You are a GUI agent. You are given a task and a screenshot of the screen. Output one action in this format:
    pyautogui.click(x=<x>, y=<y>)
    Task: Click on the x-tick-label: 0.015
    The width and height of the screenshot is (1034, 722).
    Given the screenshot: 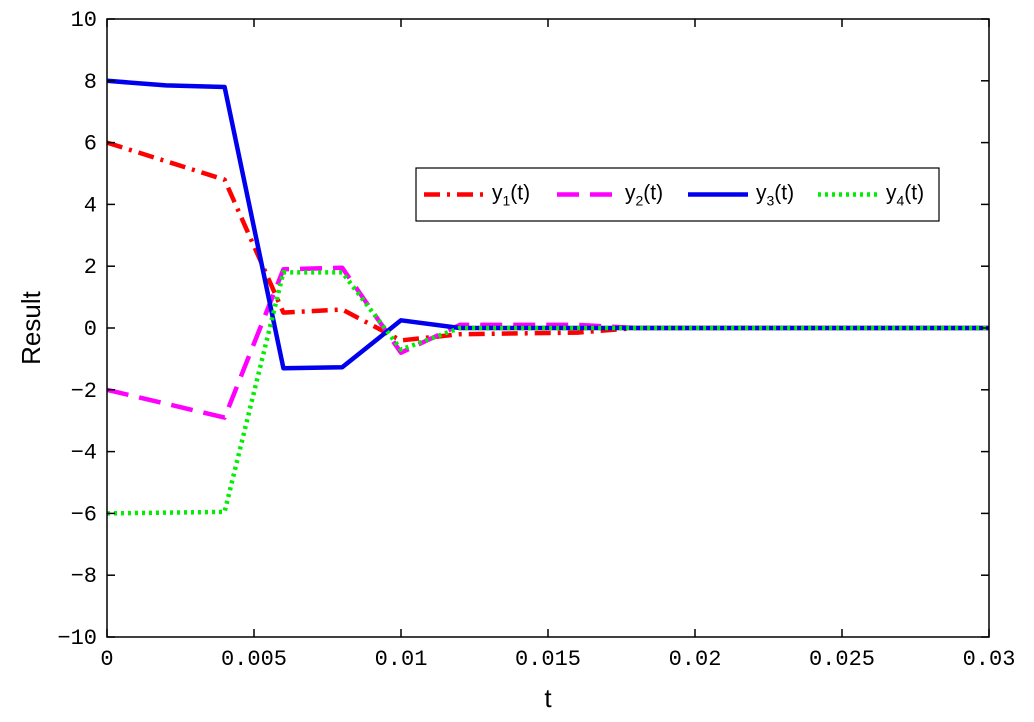 What is the action you would take?
    pyautogui.click(x=548, y=659)
    